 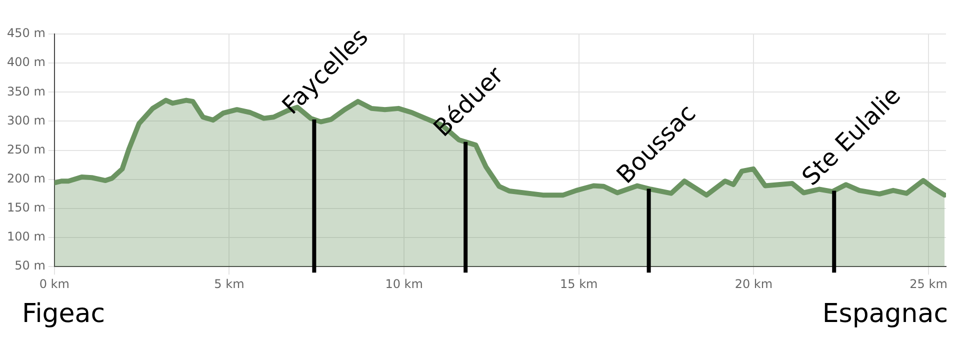 I want to click on y-tick-label: 100 m, so click(x=26, y=237).